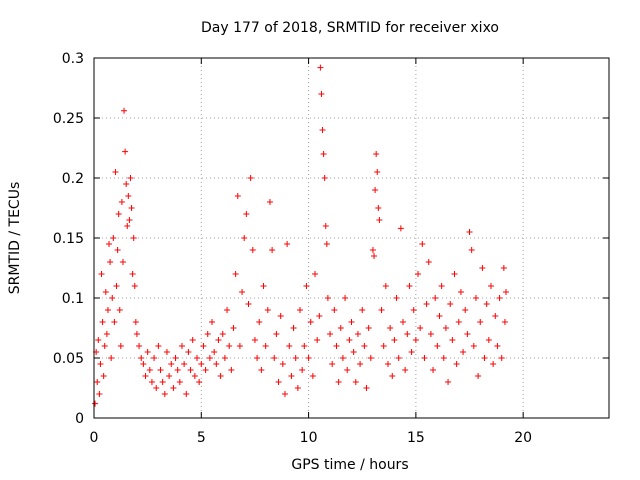 Image resolution: width=640 pixels, height=480 pixels. I want to click on x-tick-label: 5, so click(201, 438).